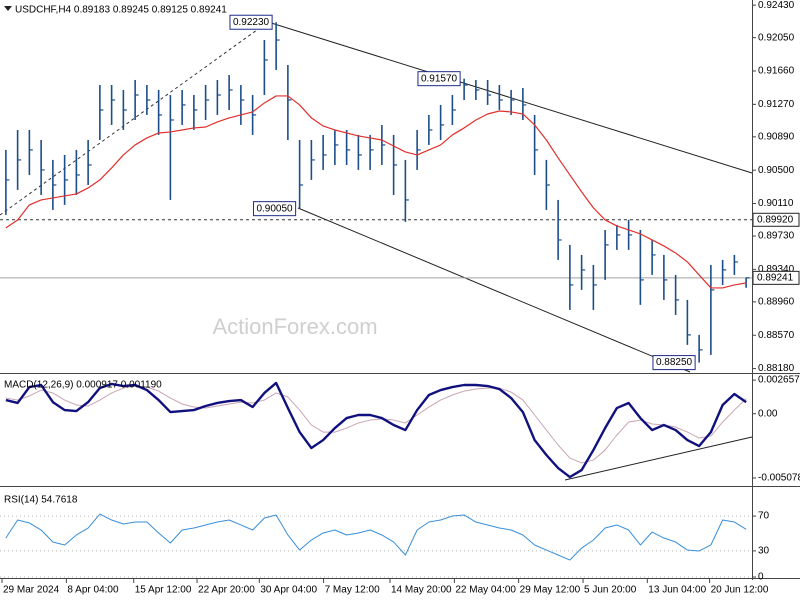 This screenshot has height=600, width=800. Describe the element at coordinates (776, 269) in the screenshot. I see `y-tick-label: 0.89340` at that location.